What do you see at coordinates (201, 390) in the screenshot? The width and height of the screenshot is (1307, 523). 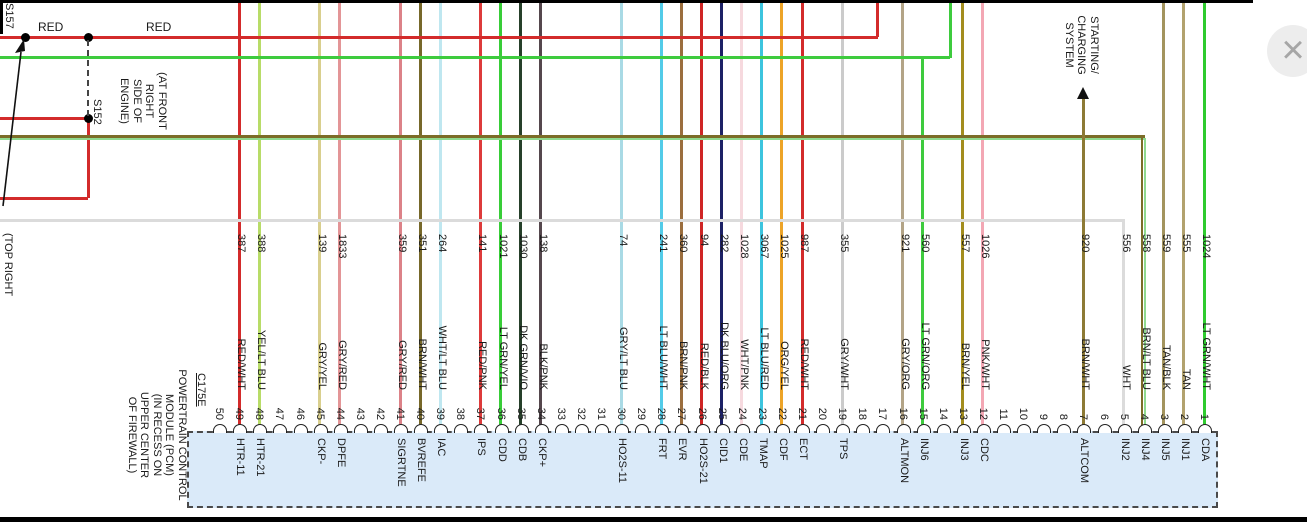 I see `connector-id-label: C175E` at bounding box center [201, 390].